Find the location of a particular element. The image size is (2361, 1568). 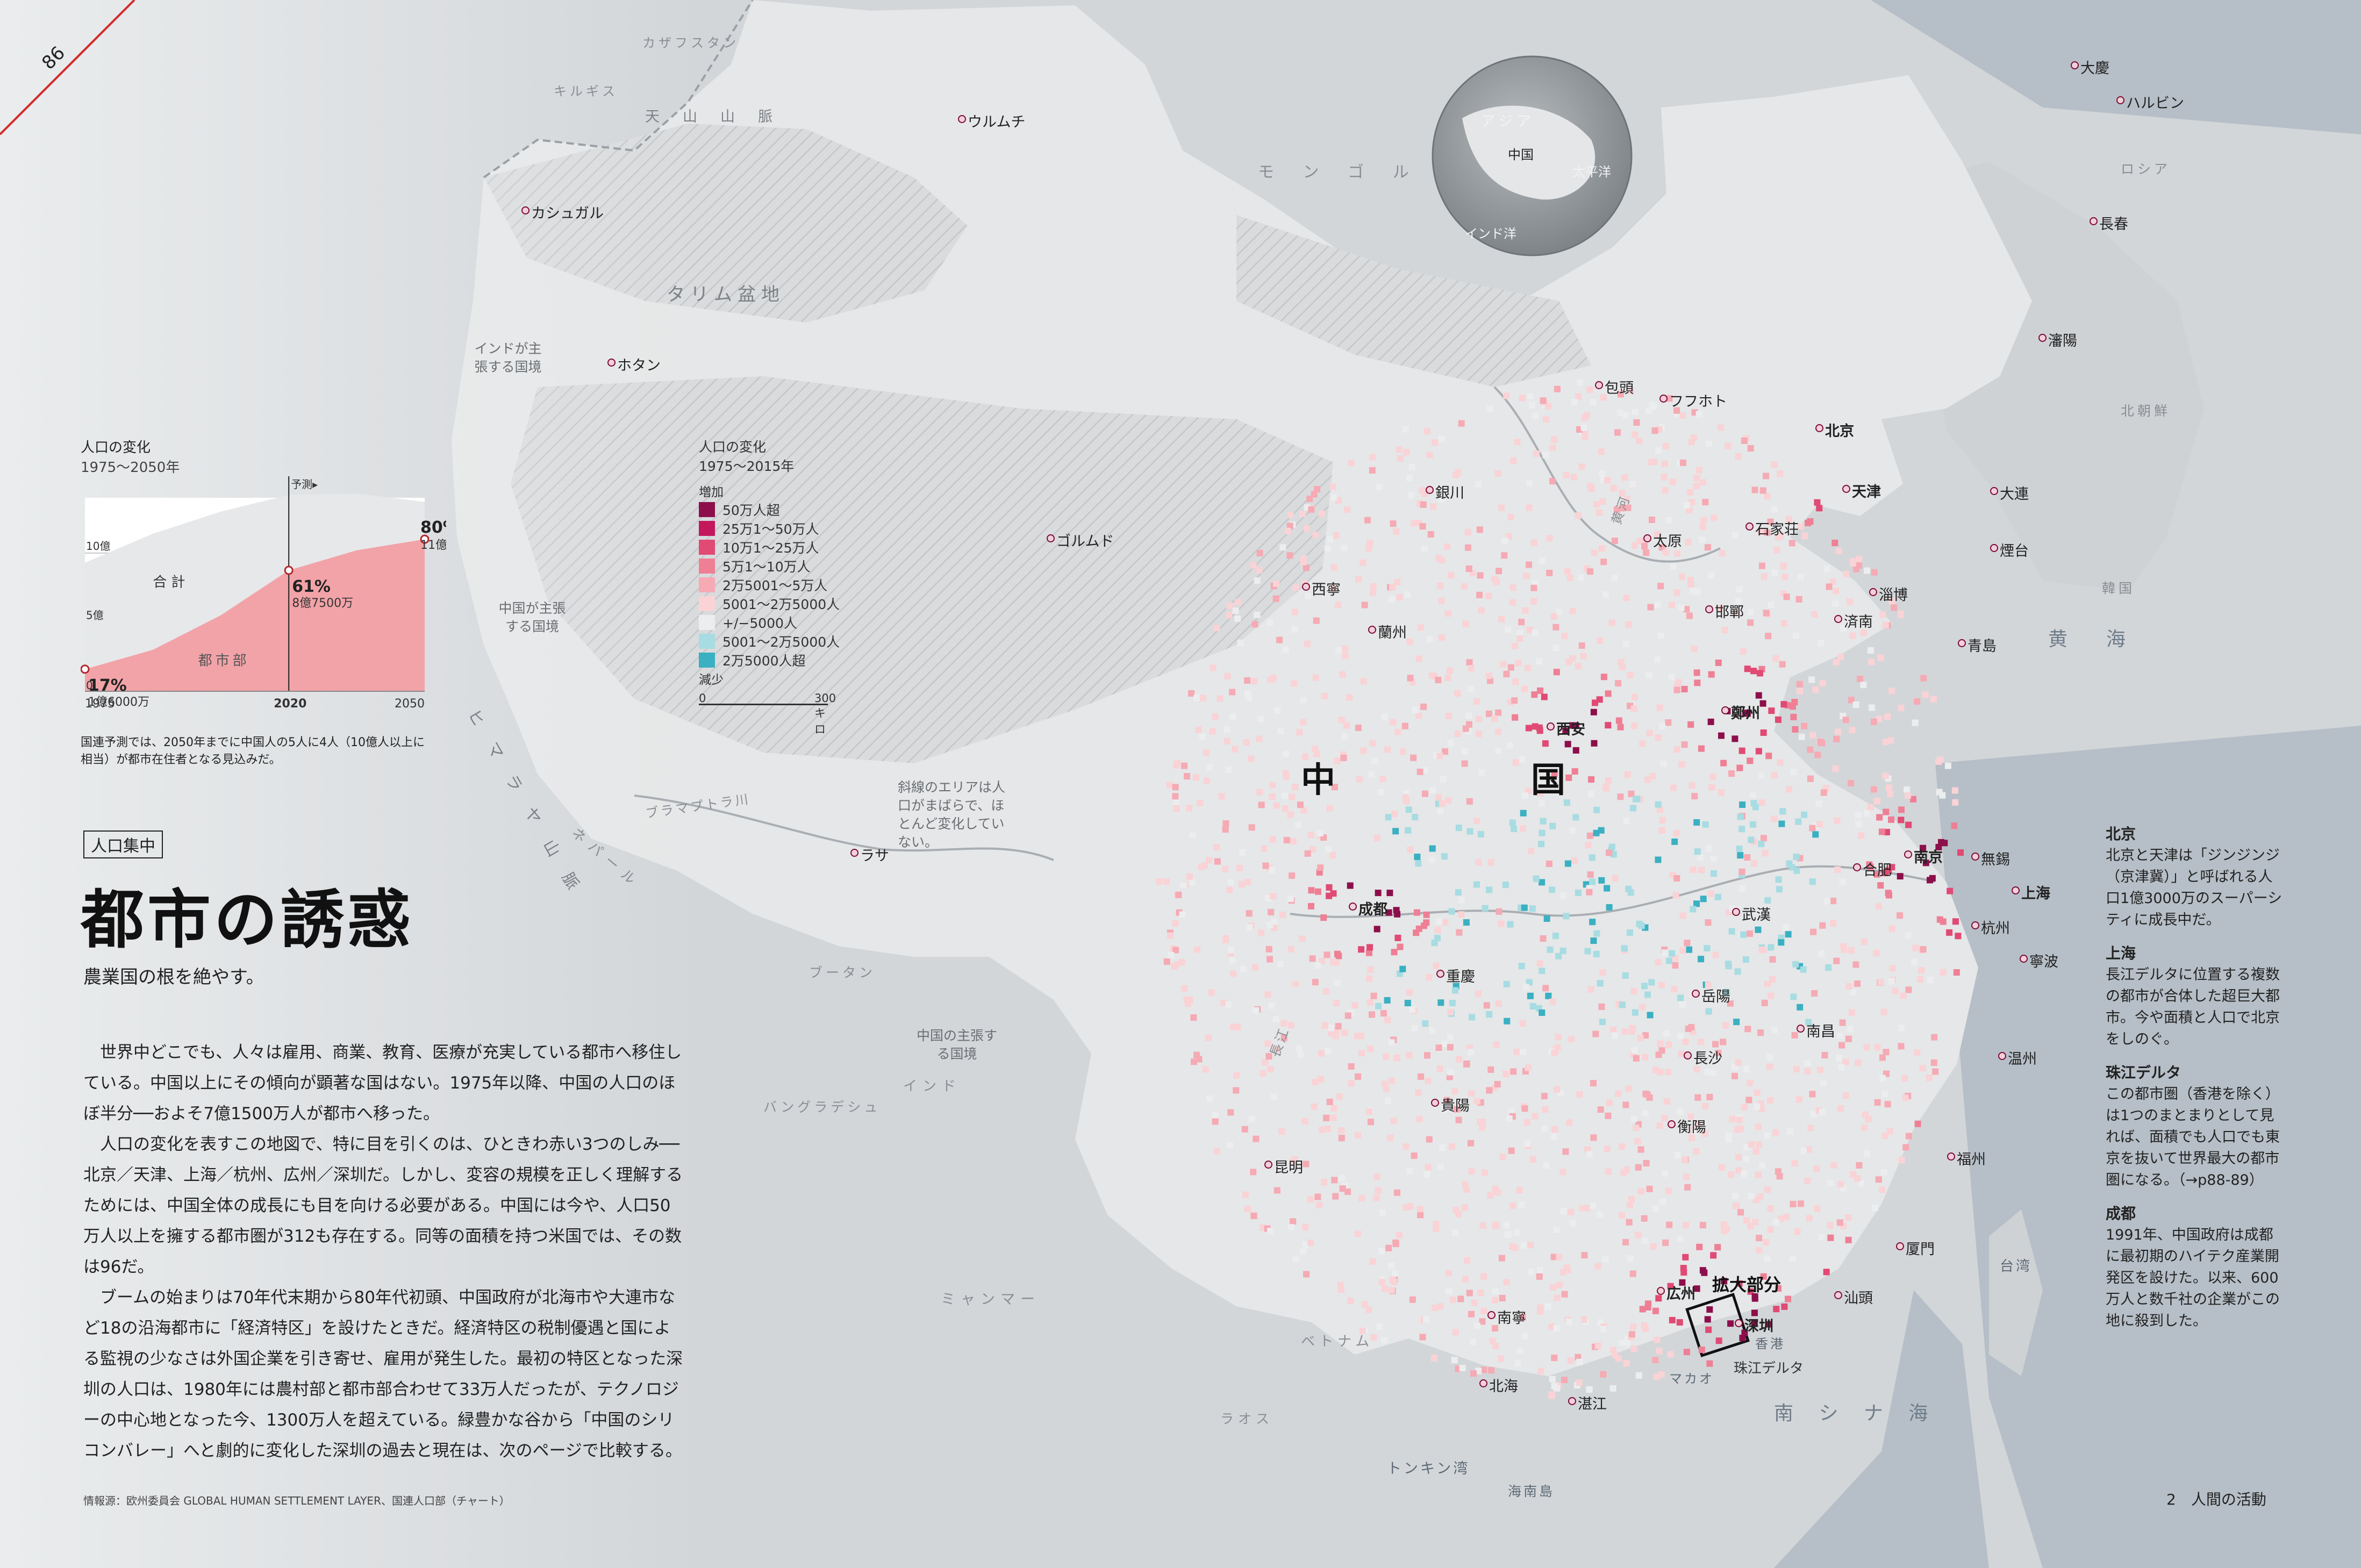

india-claim-note: インドが主張する国境 is located at coordinates (508, 358).